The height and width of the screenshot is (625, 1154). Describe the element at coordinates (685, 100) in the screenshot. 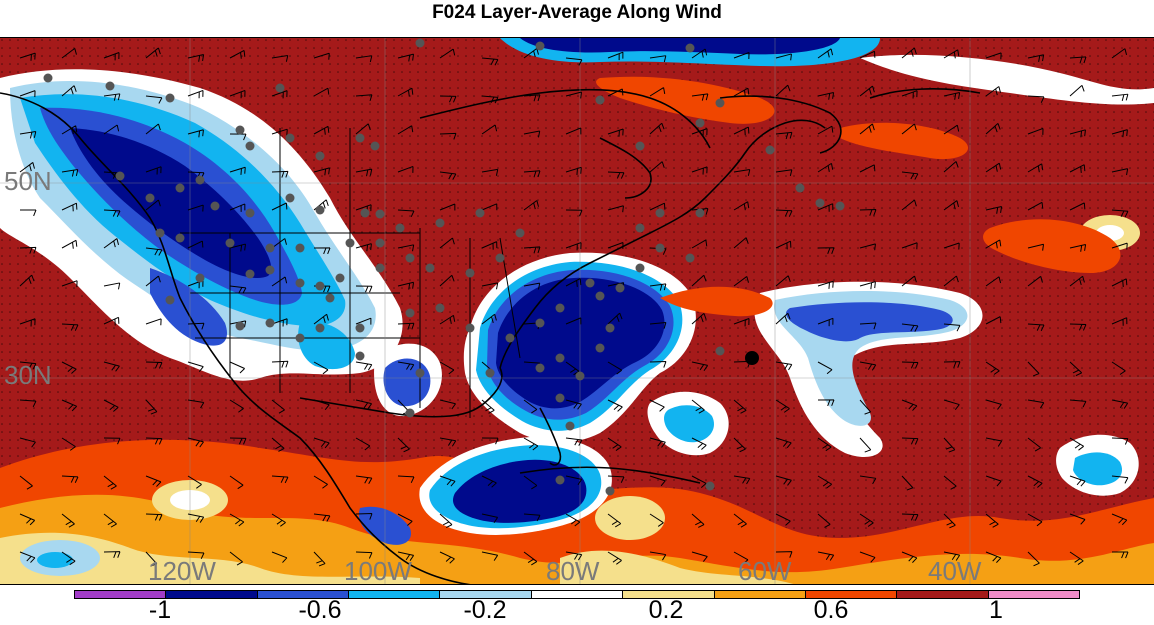

I see `field-orange-north` at that location.